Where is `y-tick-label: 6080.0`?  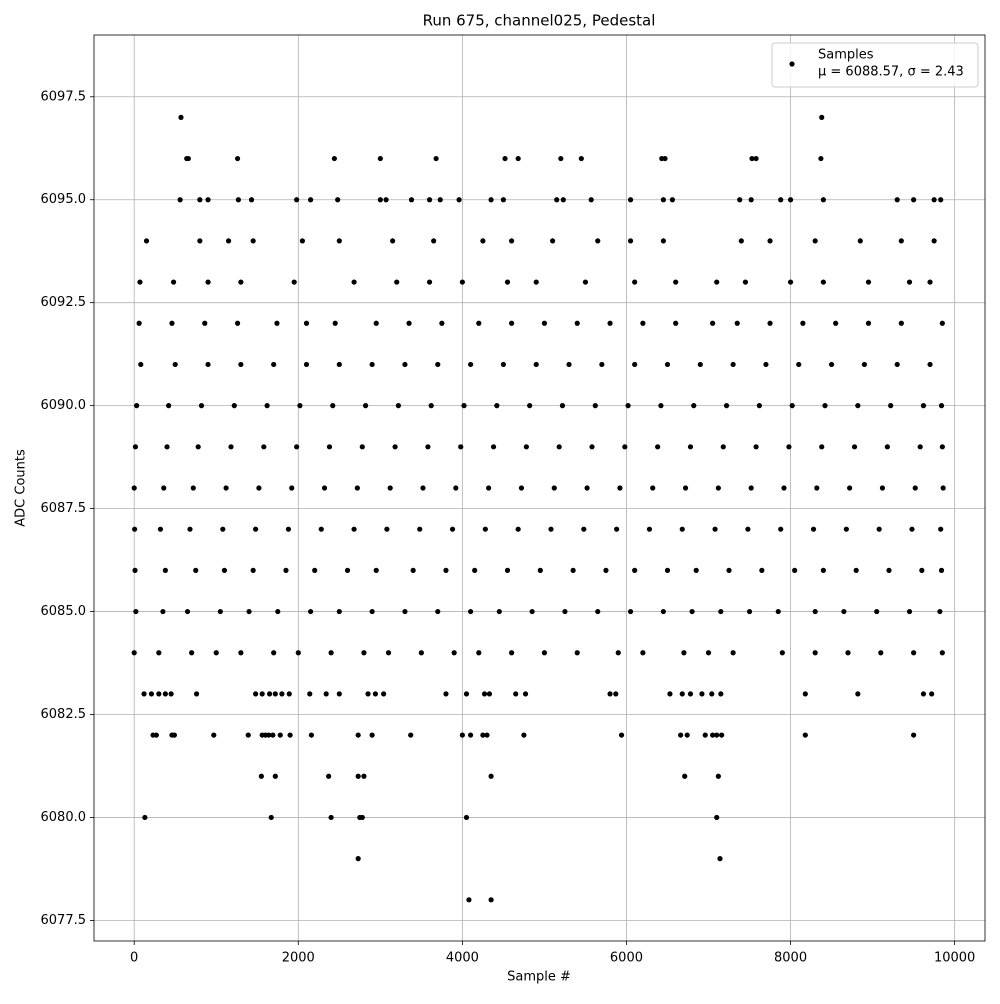
y-tick-label: 6080.0 is located at coordinates (64, 817).